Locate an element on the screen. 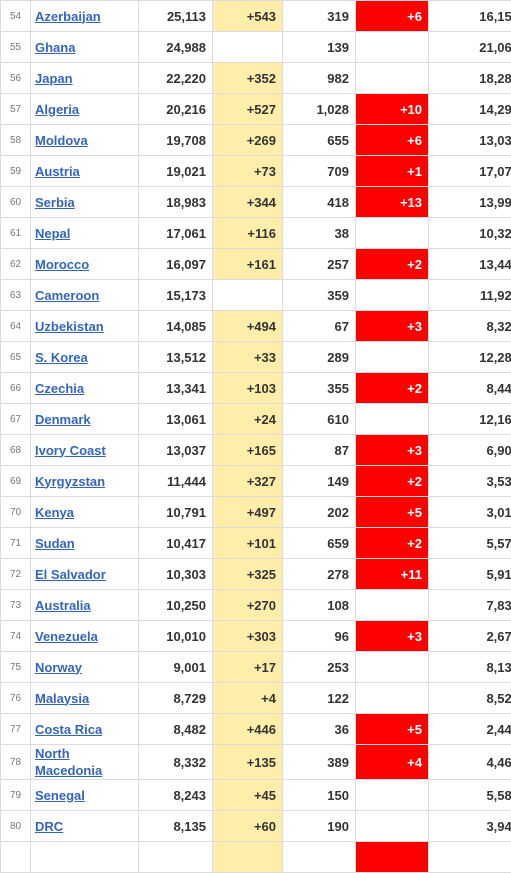  country-cell: Uzbekistan is located at coordinates (85, 326).